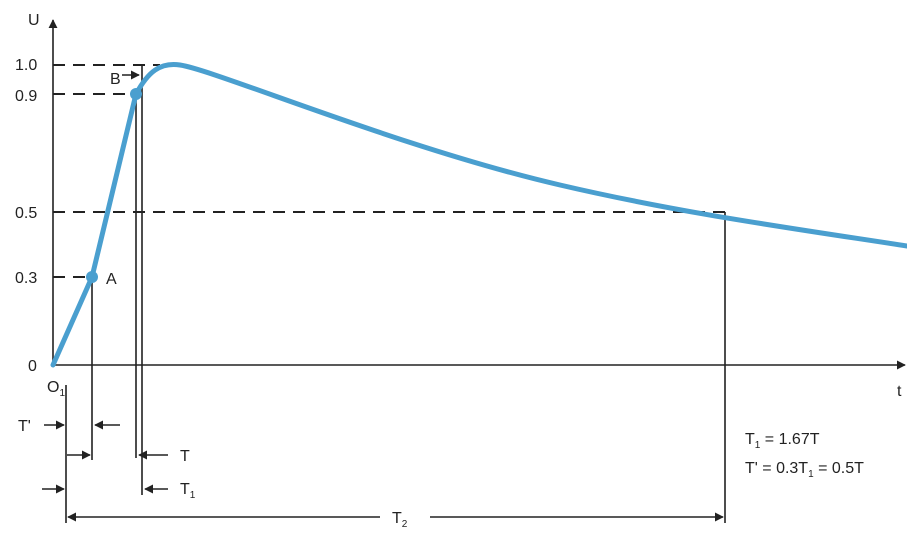  I want to click on y-tick-0-3: 0.3, so click(26, 278).